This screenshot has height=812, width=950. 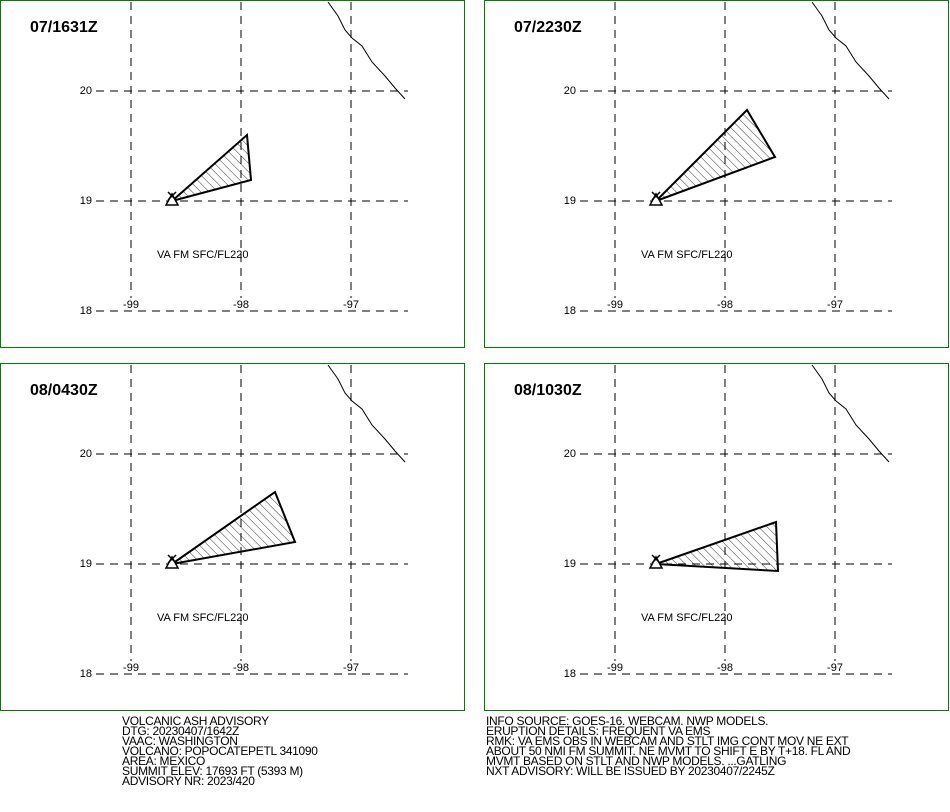 I want to click on advisory-line: VOLCANO: POPOCATEPETL 341090, so click(x=220, y=751).